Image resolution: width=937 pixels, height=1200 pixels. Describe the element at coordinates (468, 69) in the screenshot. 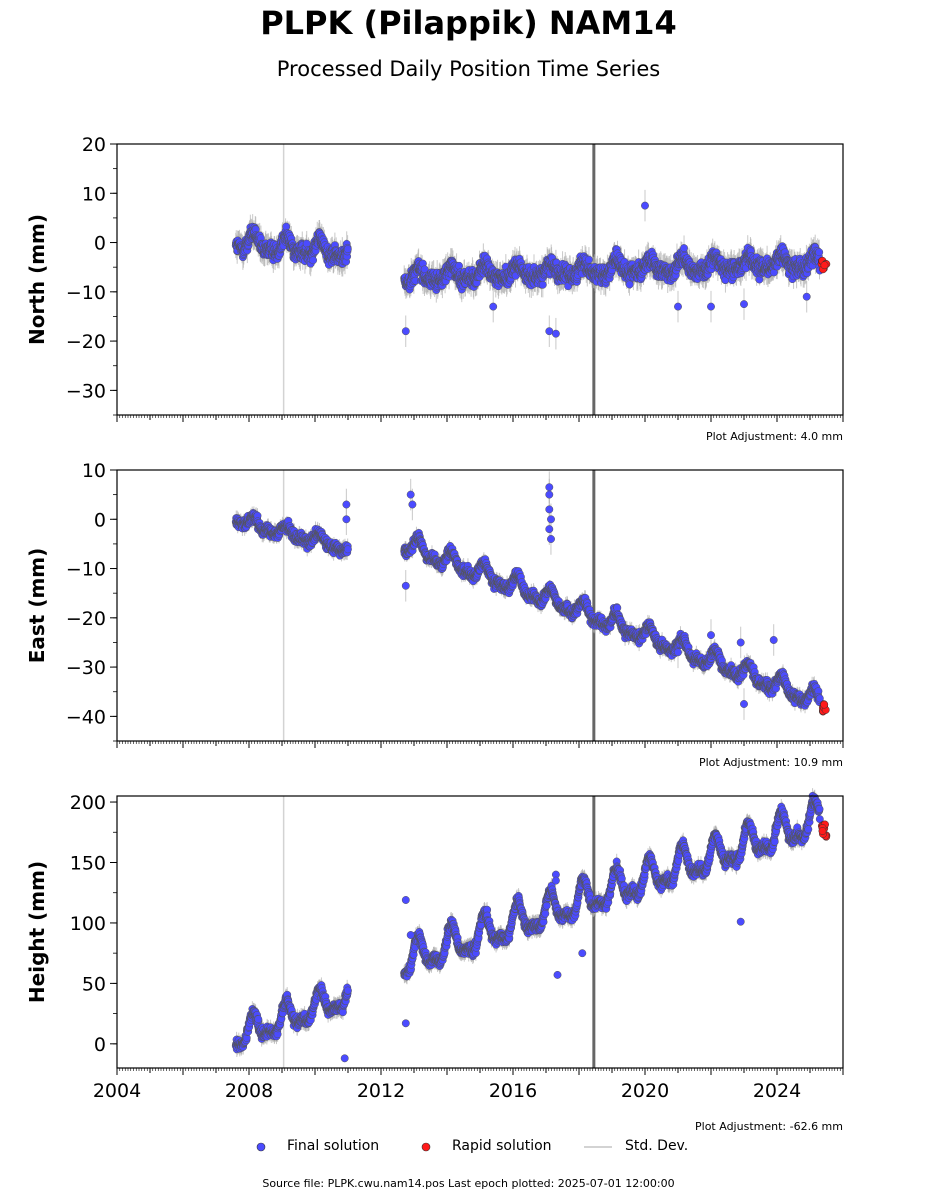

I see `chart-subtitle: Processed Daily Position Time Series` at that location.